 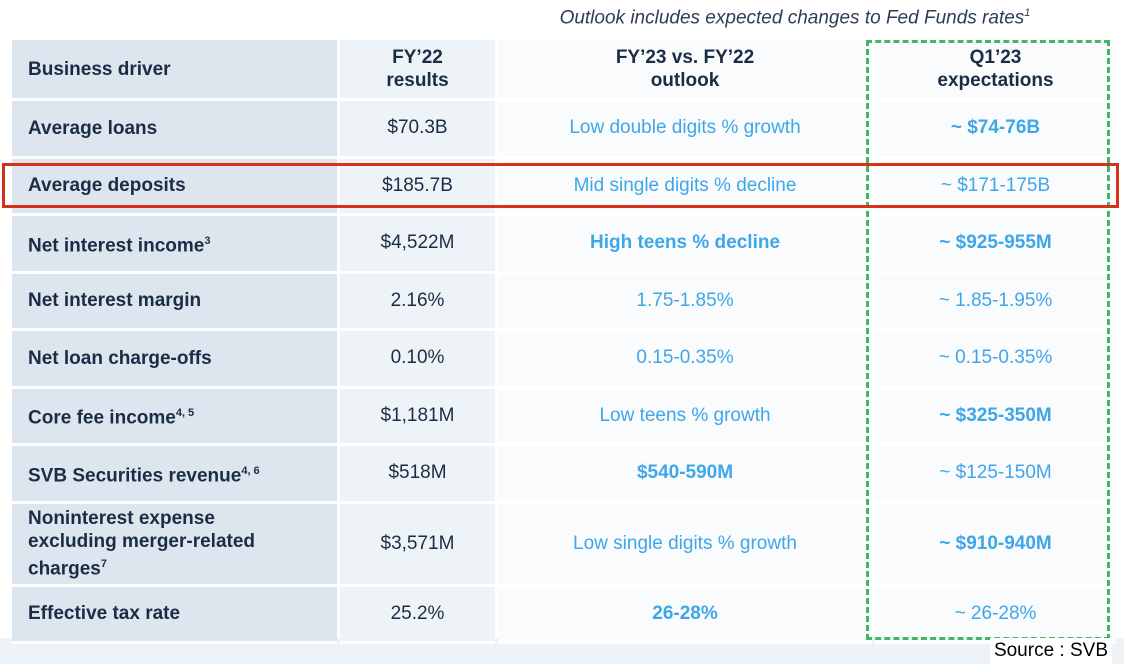 What do you see at coordinates (995, 129) in the screenshot?
I see `row-q1-value: ~ $74-76B` at bounding box center [995, 129].